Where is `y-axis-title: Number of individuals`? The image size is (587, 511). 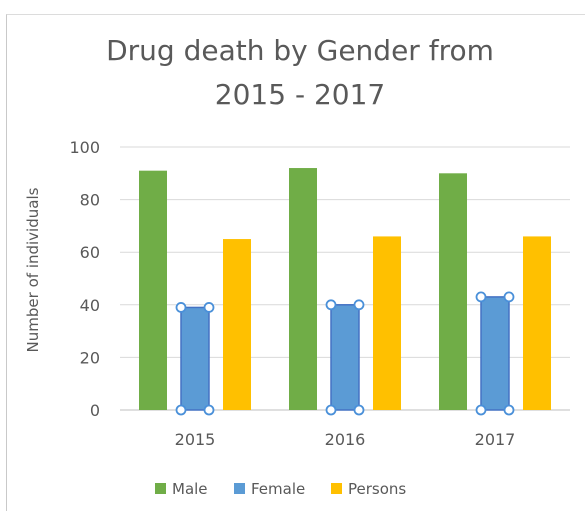 y-axis-title: Number of individuals is located at coordinates (33, 269).